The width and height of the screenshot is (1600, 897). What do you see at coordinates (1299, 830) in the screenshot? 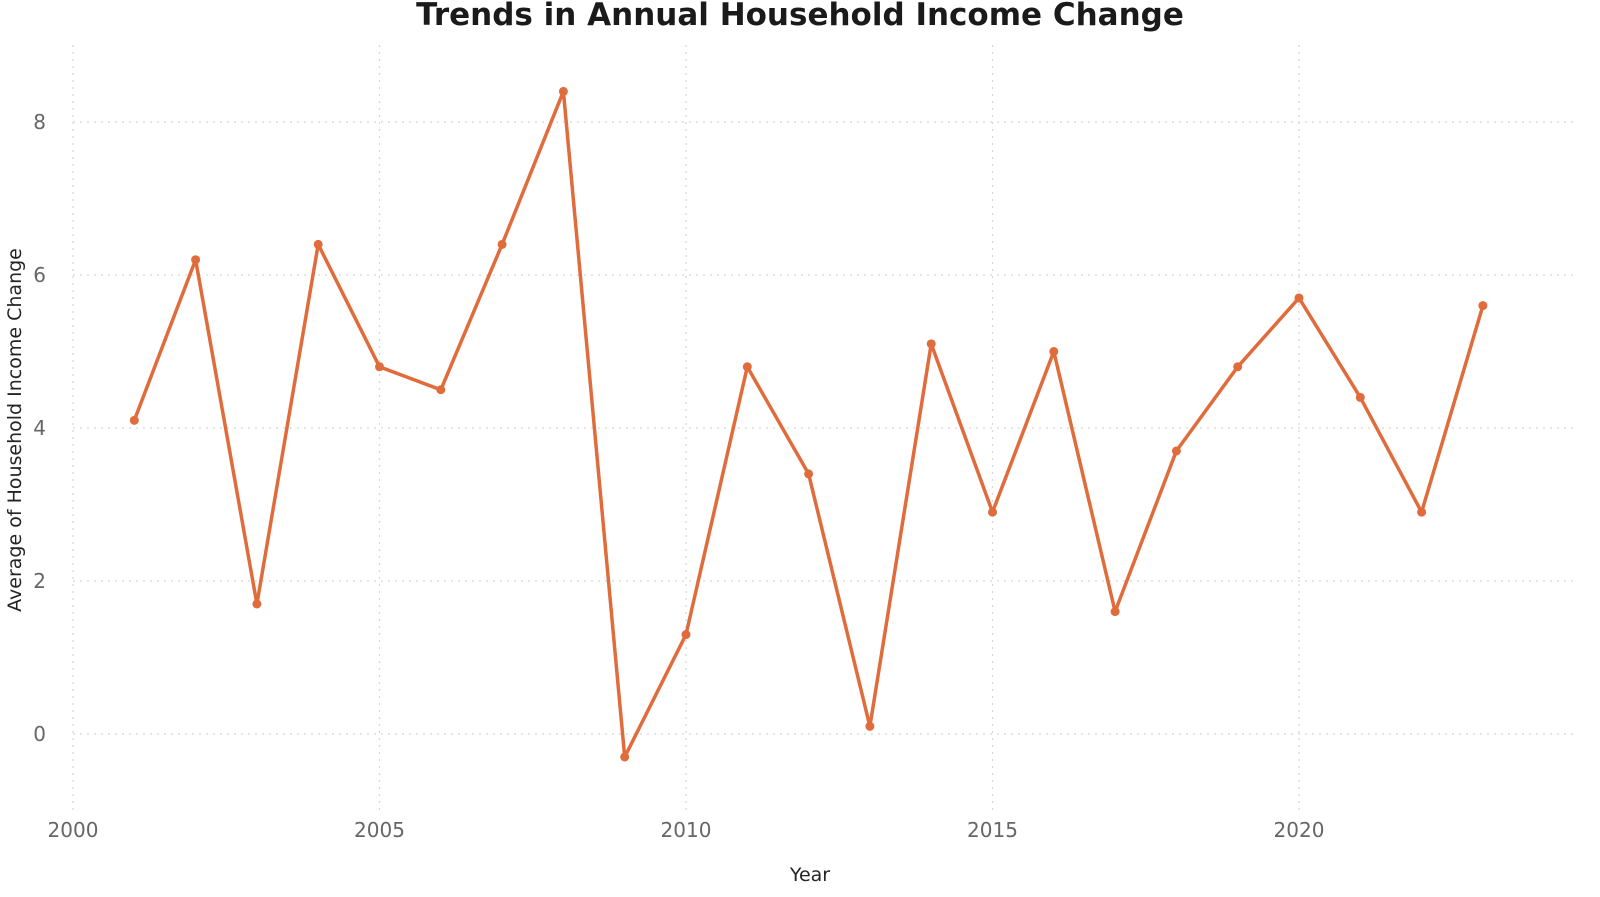
I see `x-tick-label: 2020` at bounding box center [1299, 830].